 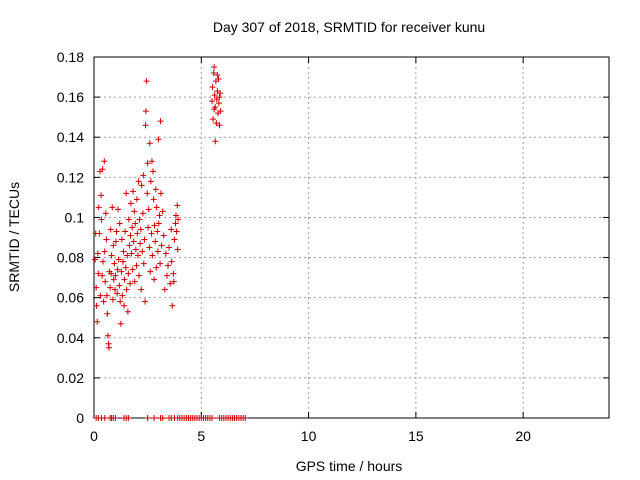 I want to click on y-tick-label: 0.14, so click(x=70, y=137).